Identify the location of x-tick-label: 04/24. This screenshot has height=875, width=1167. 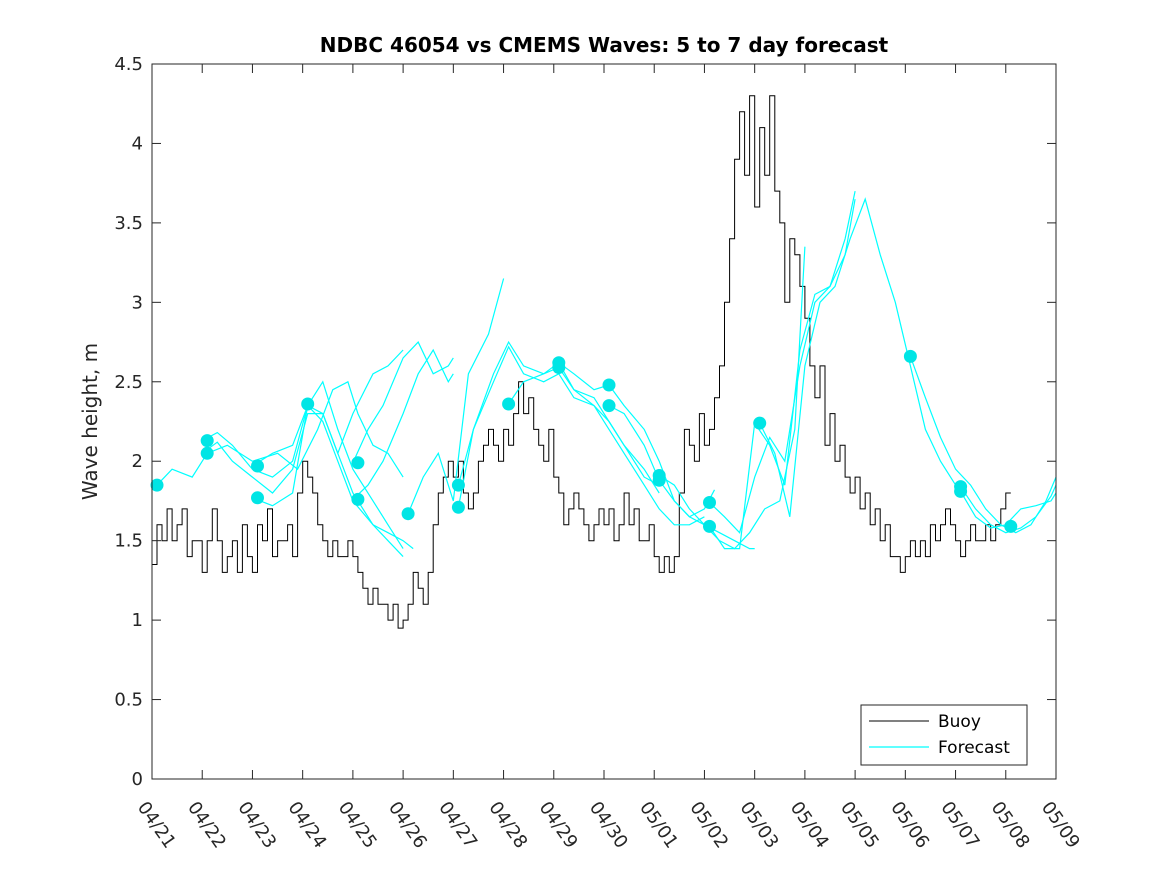
(307, 825).